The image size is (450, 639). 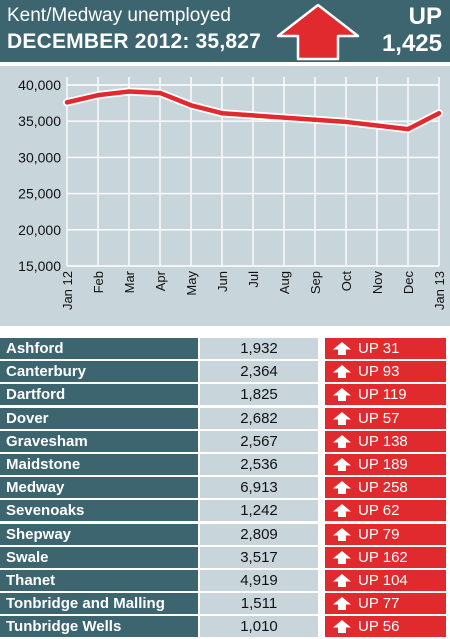 I want to click on y-tick-label: 25,000, so click(x=39, y=194).